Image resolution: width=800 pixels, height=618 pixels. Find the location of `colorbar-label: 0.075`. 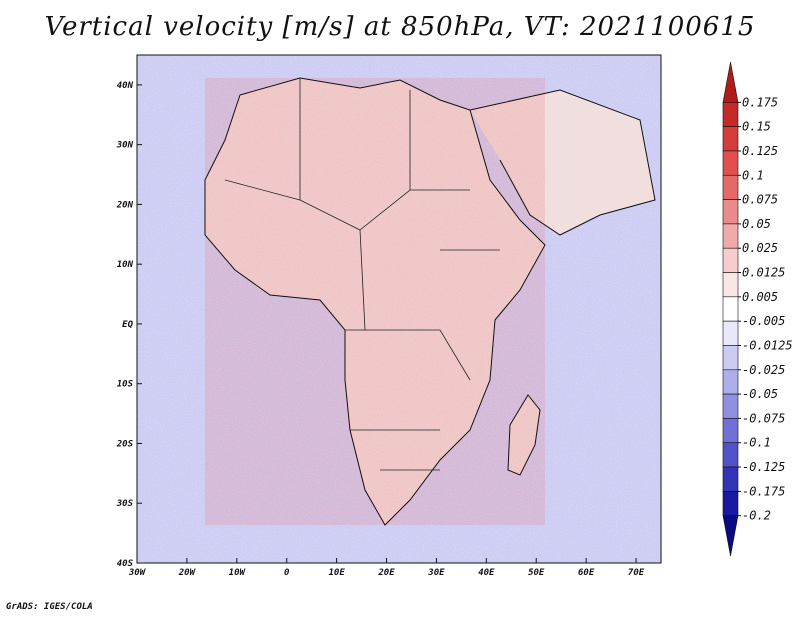

colorbar-label: 0.075 is located at coordinates (760, 200).